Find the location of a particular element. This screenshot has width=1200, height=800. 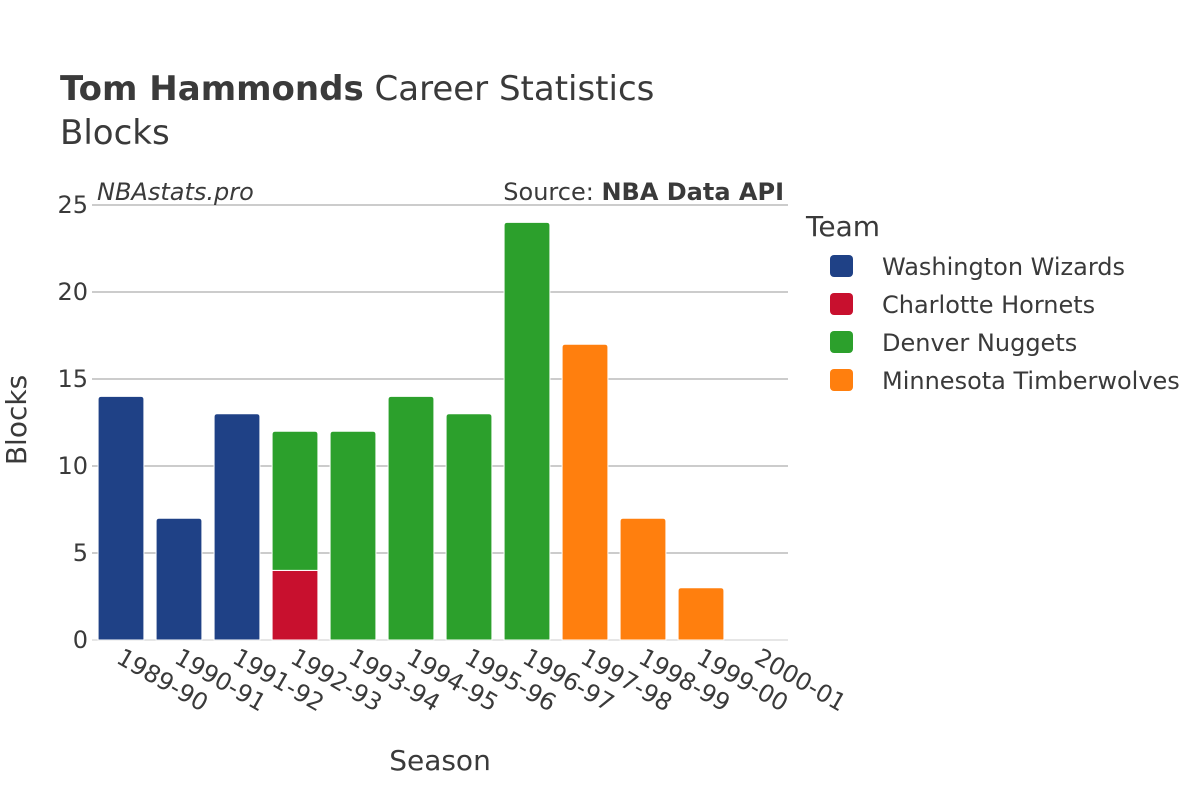

y-tick-label: 15 is located at coordinates (72, 379).